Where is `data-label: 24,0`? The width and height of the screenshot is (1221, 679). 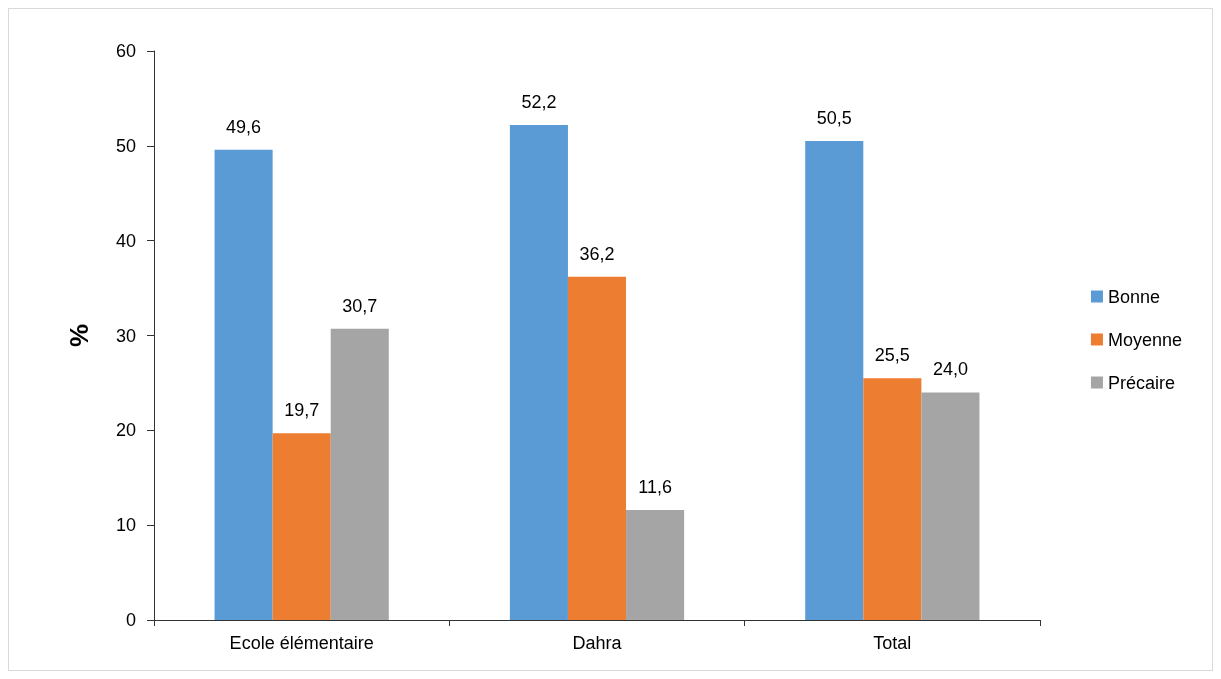 data-label: 24,0 is located at coordinates (950, 369).